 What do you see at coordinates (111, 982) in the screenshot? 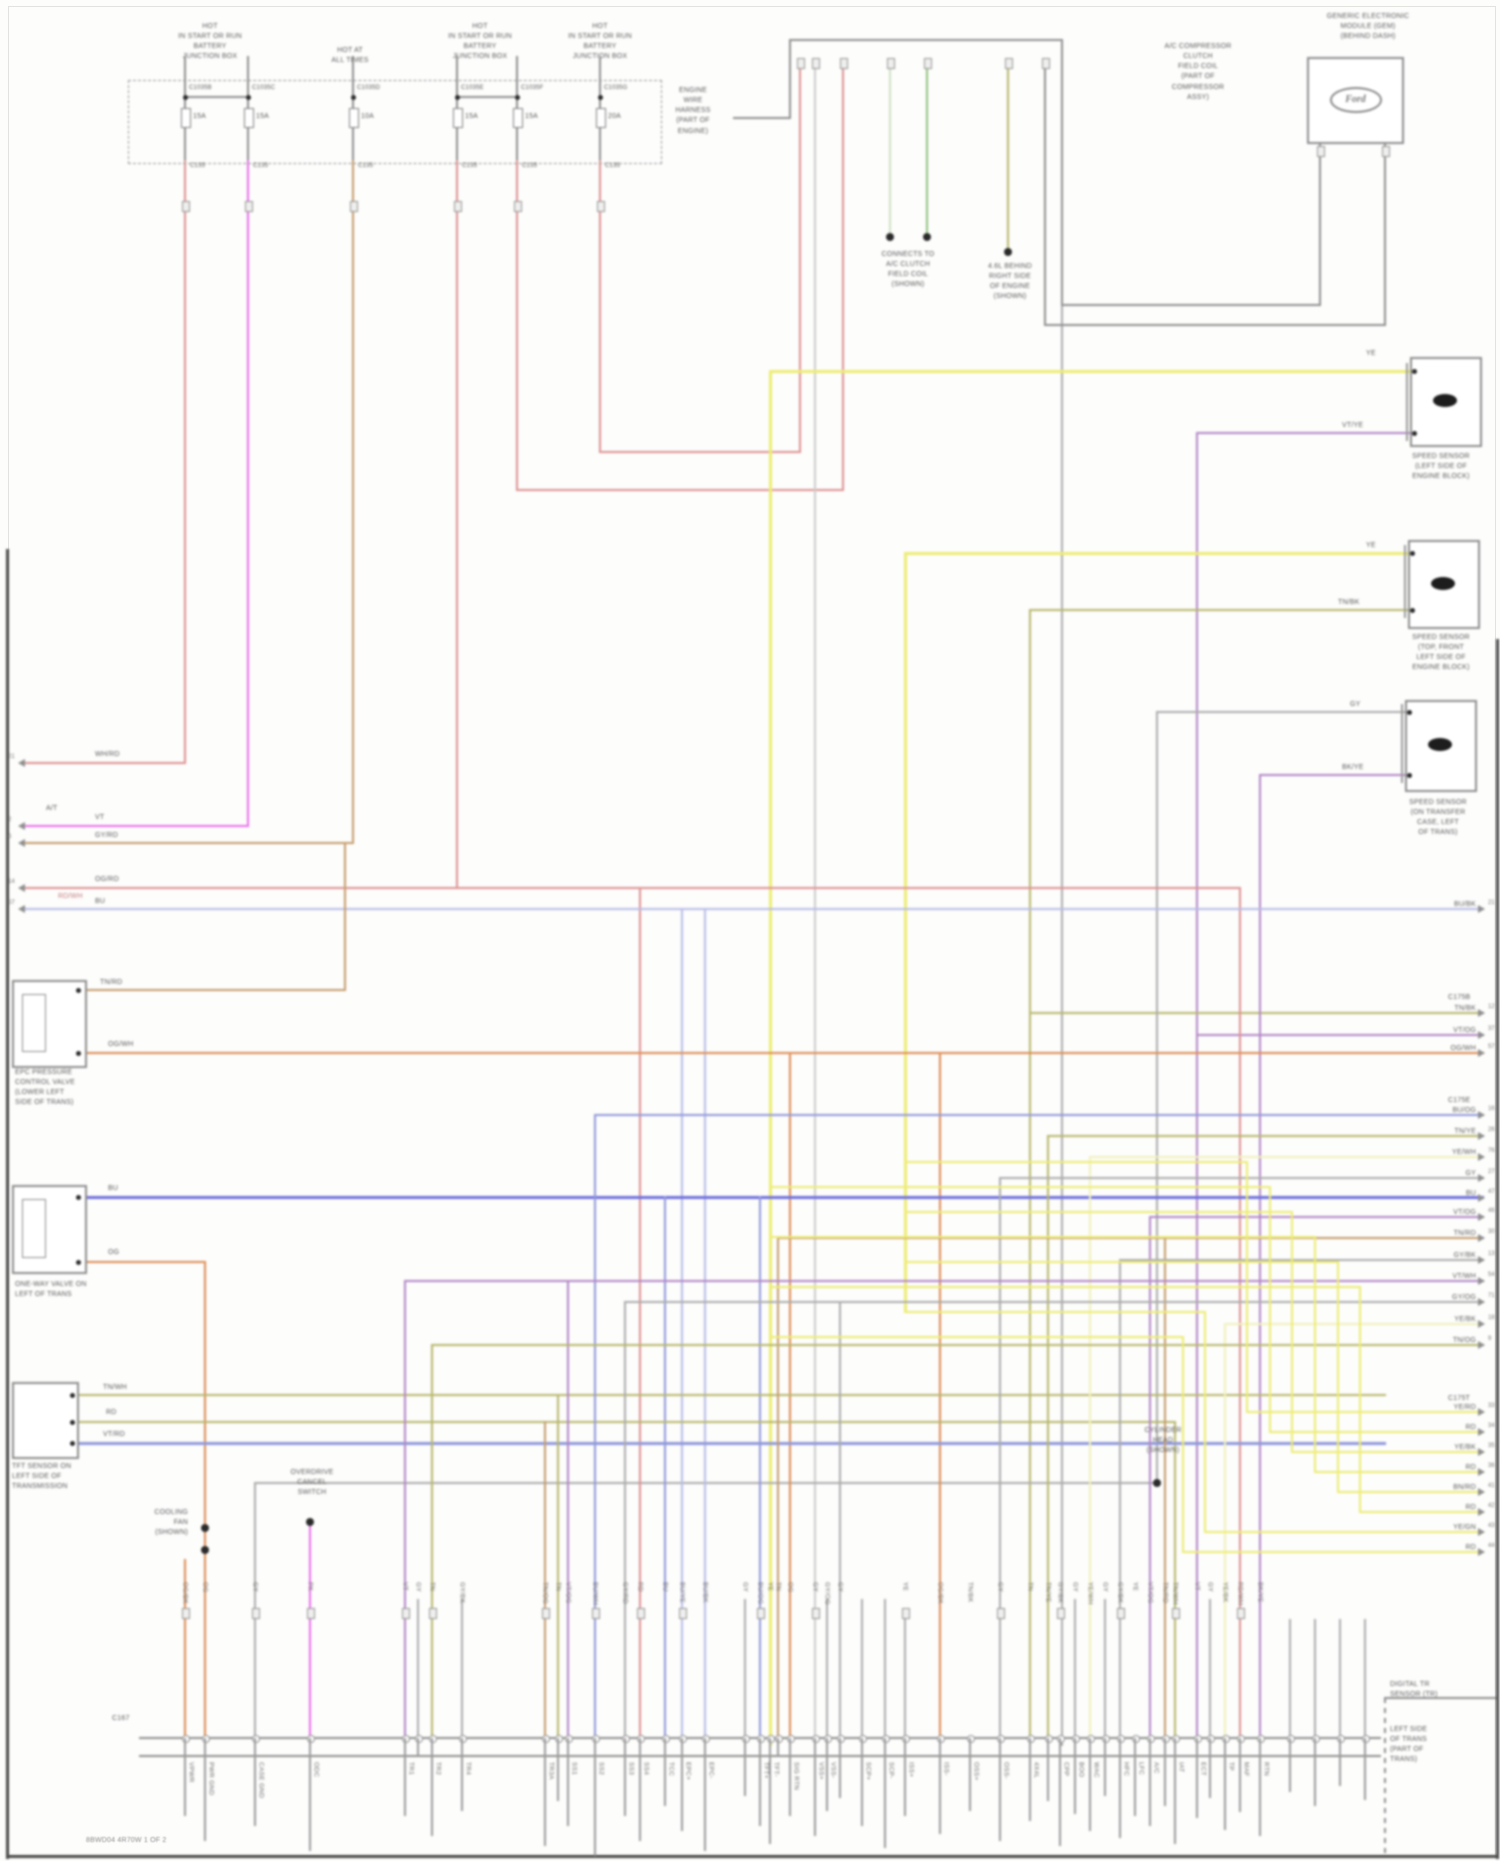
I see `label: TN/RD` at bounding box center [111, 982].